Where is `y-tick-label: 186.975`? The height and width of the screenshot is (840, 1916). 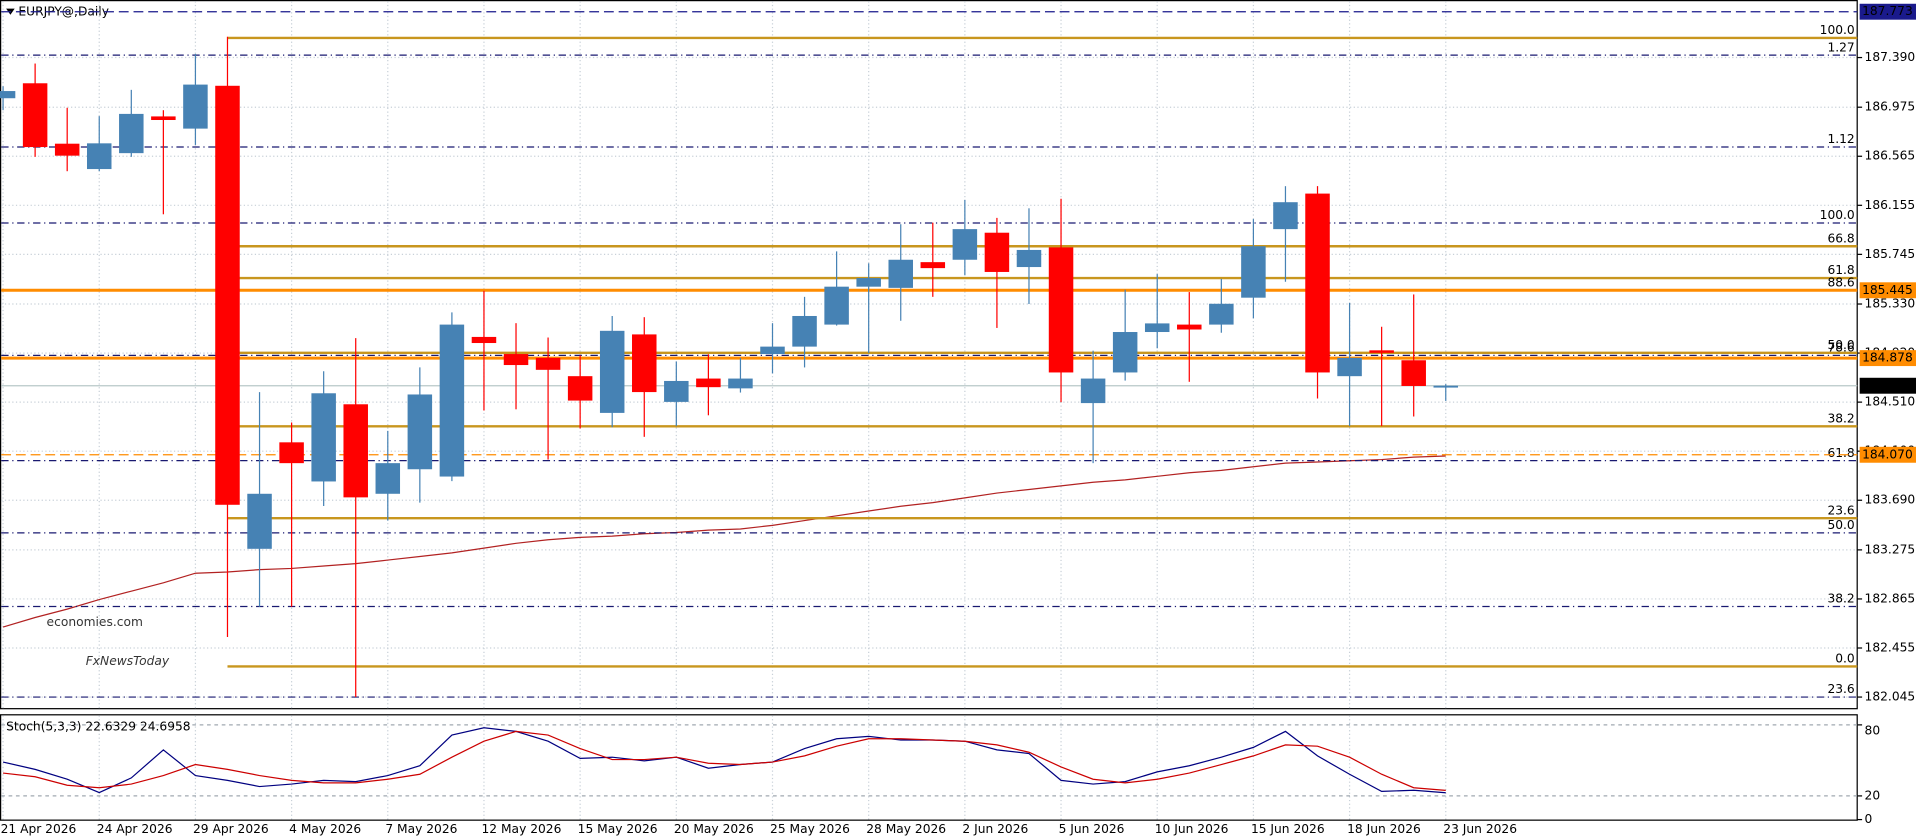
y-tick-label: 186.975 is located at coordinates (1890, 107).